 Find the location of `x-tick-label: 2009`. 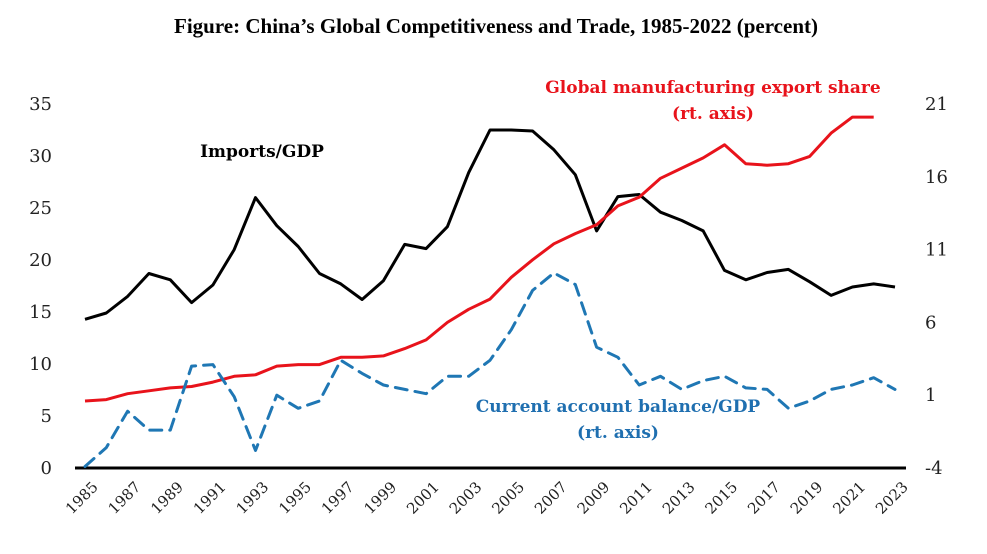

x-tick-label: 2009 is located at coordinates (594, 498).